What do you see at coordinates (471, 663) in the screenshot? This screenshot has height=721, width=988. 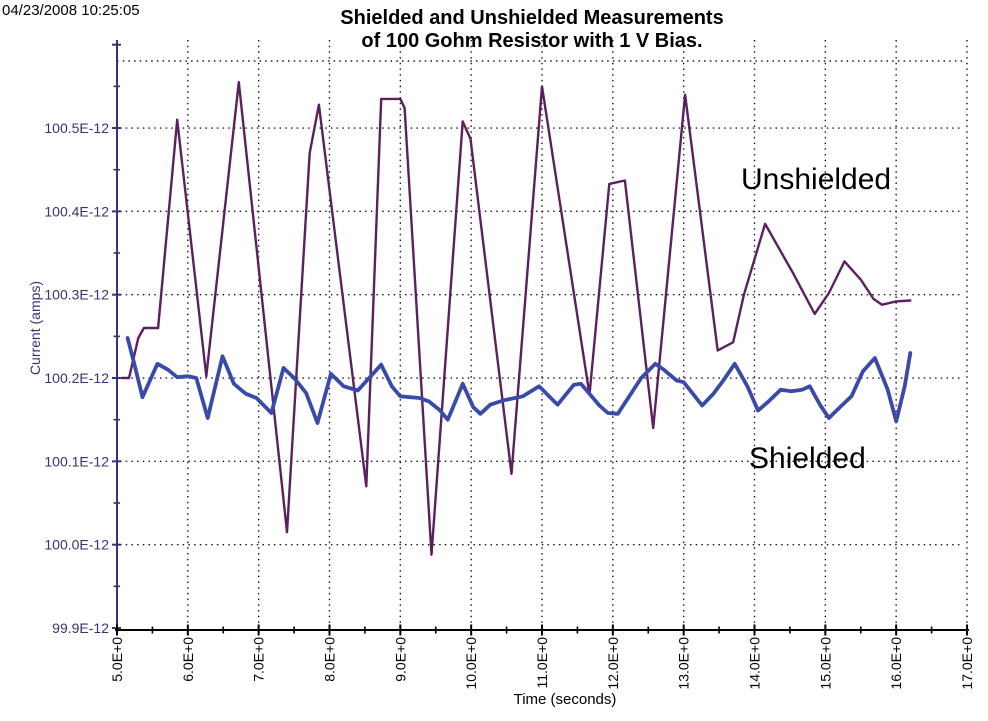 I see `x-tick-label: 10.0E+0` at bounding box center [471, 663].